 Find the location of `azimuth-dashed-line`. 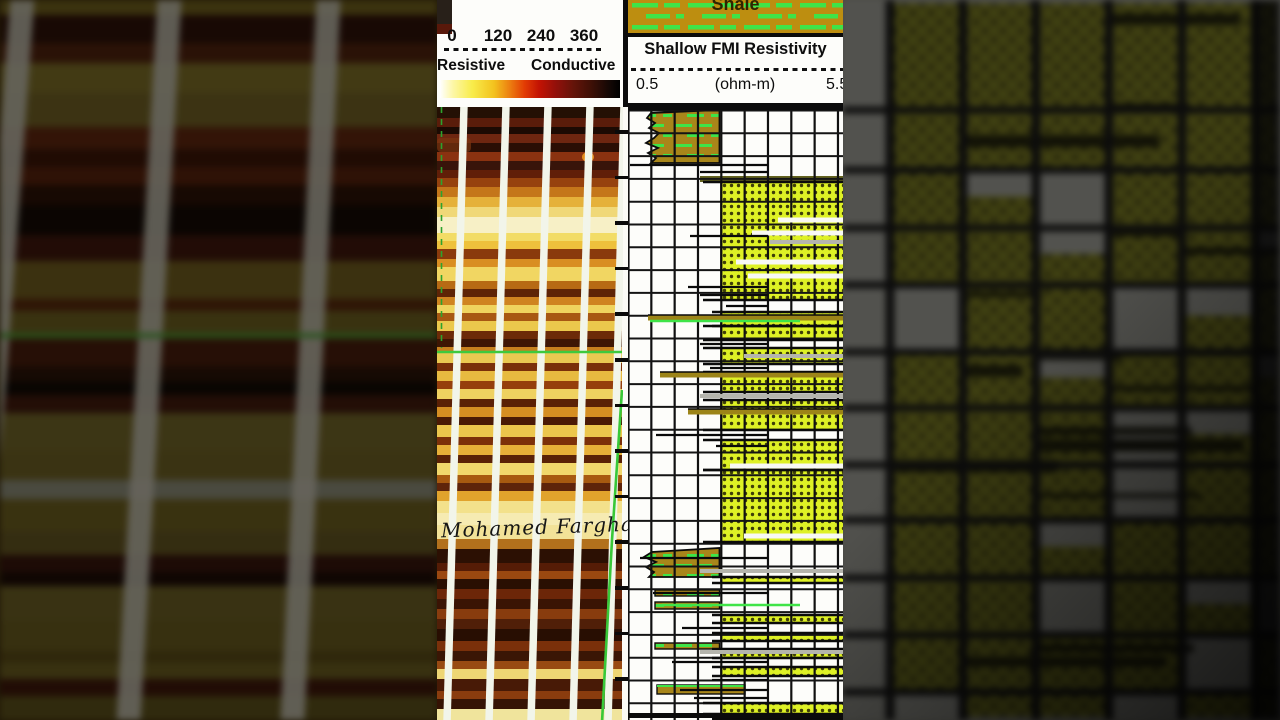

azimuth-dashed-line is located at coordinates (523, 49).